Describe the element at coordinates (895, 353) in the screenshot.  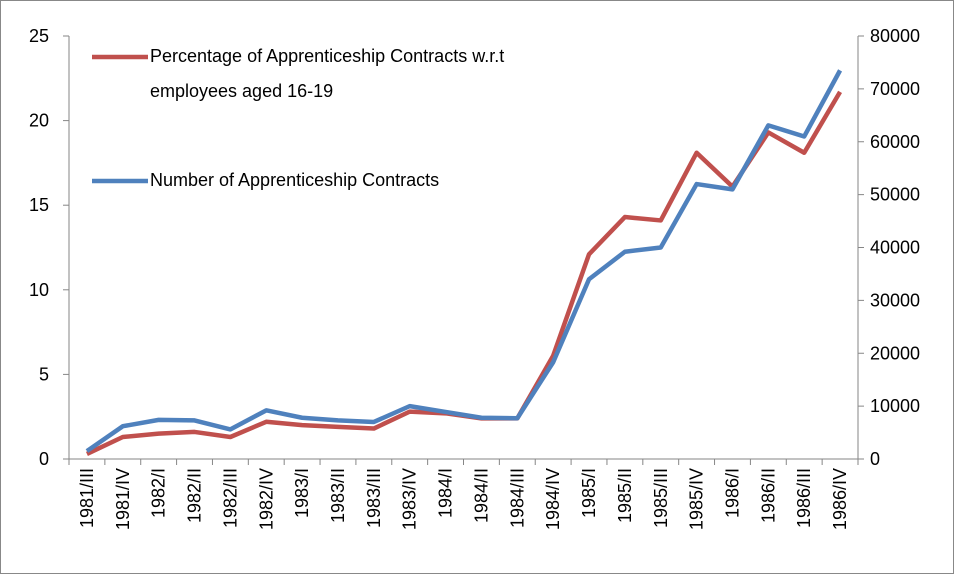
I see `y2-tick-label: 20000` at that location.